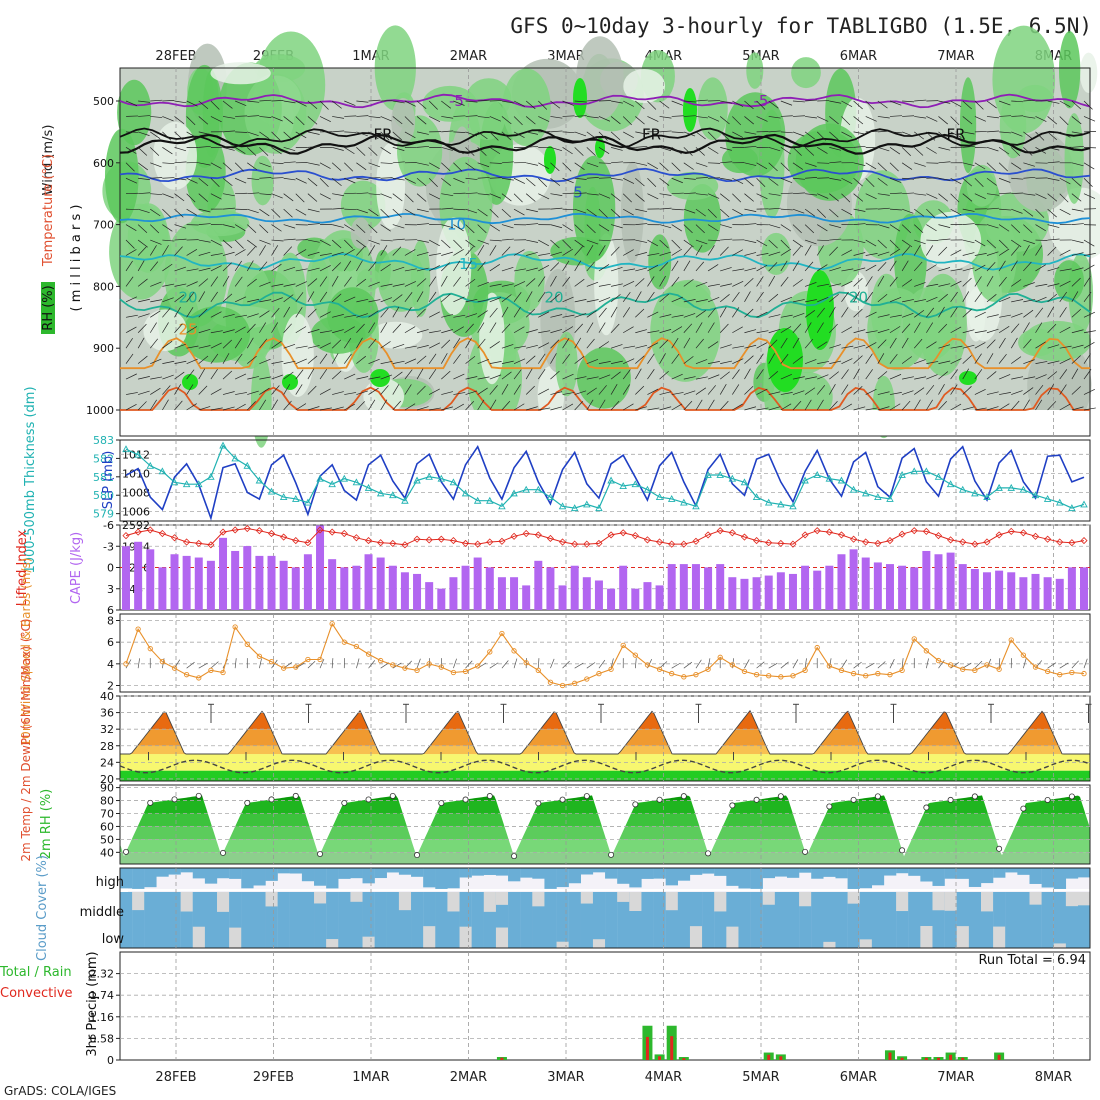 Image resolution: width=1100 pixels, height=1100 pixels. Describe the element at coordinates (720, 902) in the screenshot. I see `cloud-mid-gap` at that location.